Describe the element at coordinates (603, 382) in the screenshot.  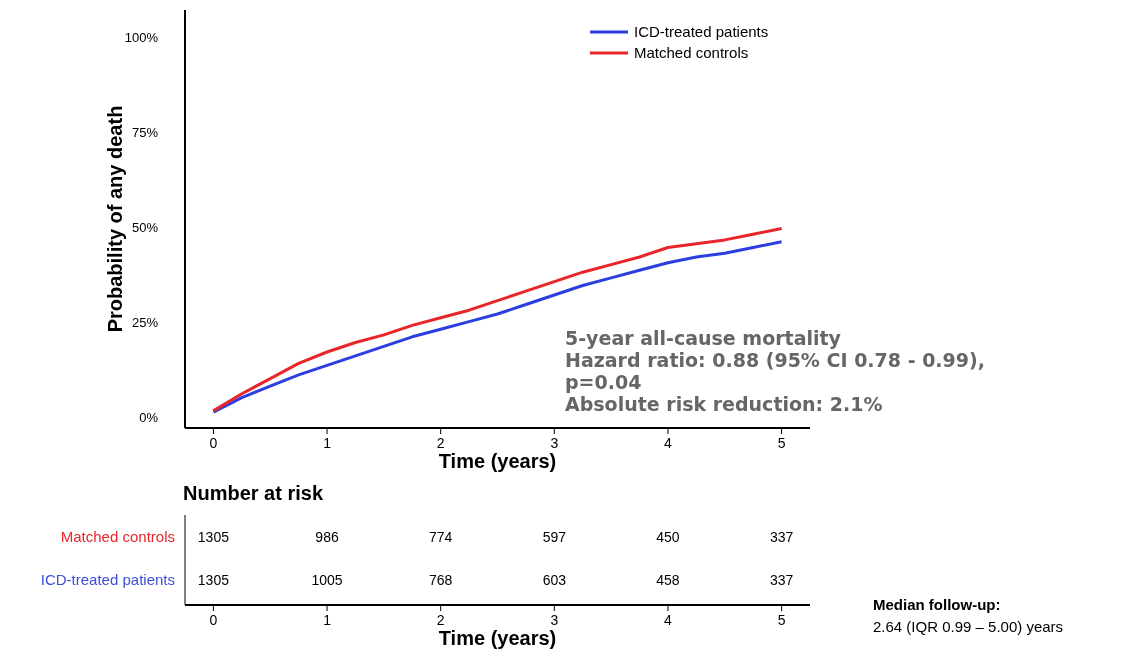
I see `annotation: p=0.04` at that location.